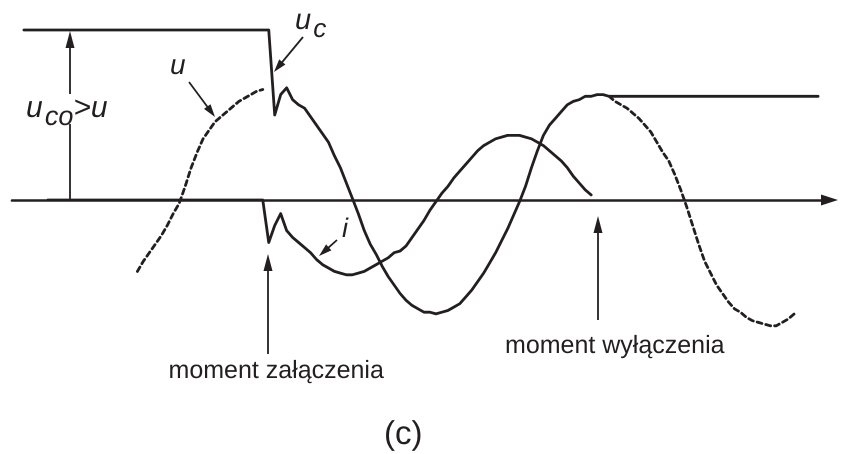  I want to click on text: moment załączenia, so click(276, 370).